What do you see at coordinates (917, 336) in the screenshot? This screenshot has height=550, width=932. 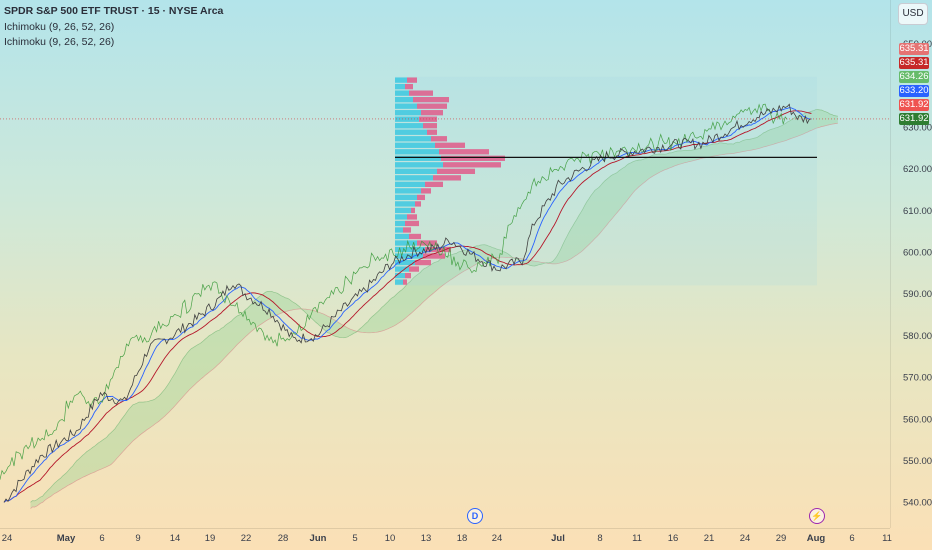 I see `y-axis-tick-label: 580.00` at bounding box center [917, 336].